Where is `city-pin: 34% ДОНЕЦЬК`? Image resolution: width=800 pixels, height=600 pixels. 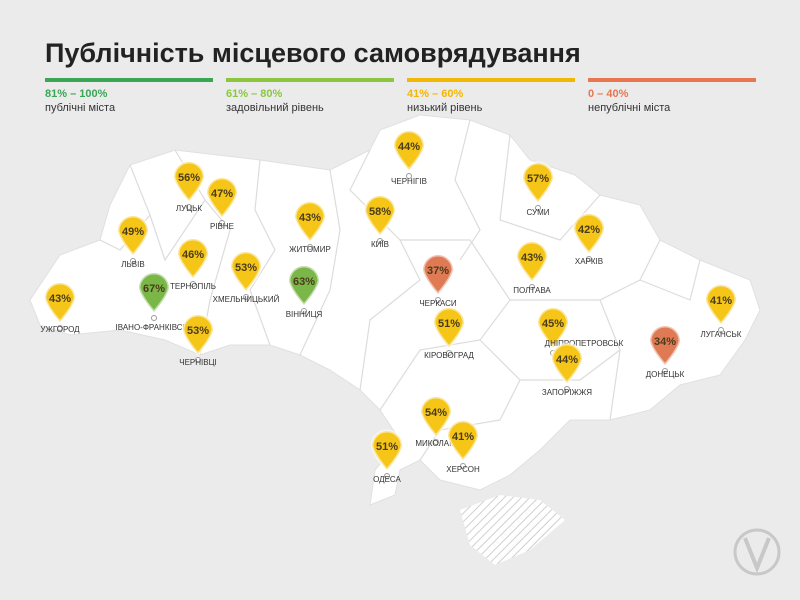 city-pin: 34% ДОНЕЦЬК is located at coordinates (665, 351).